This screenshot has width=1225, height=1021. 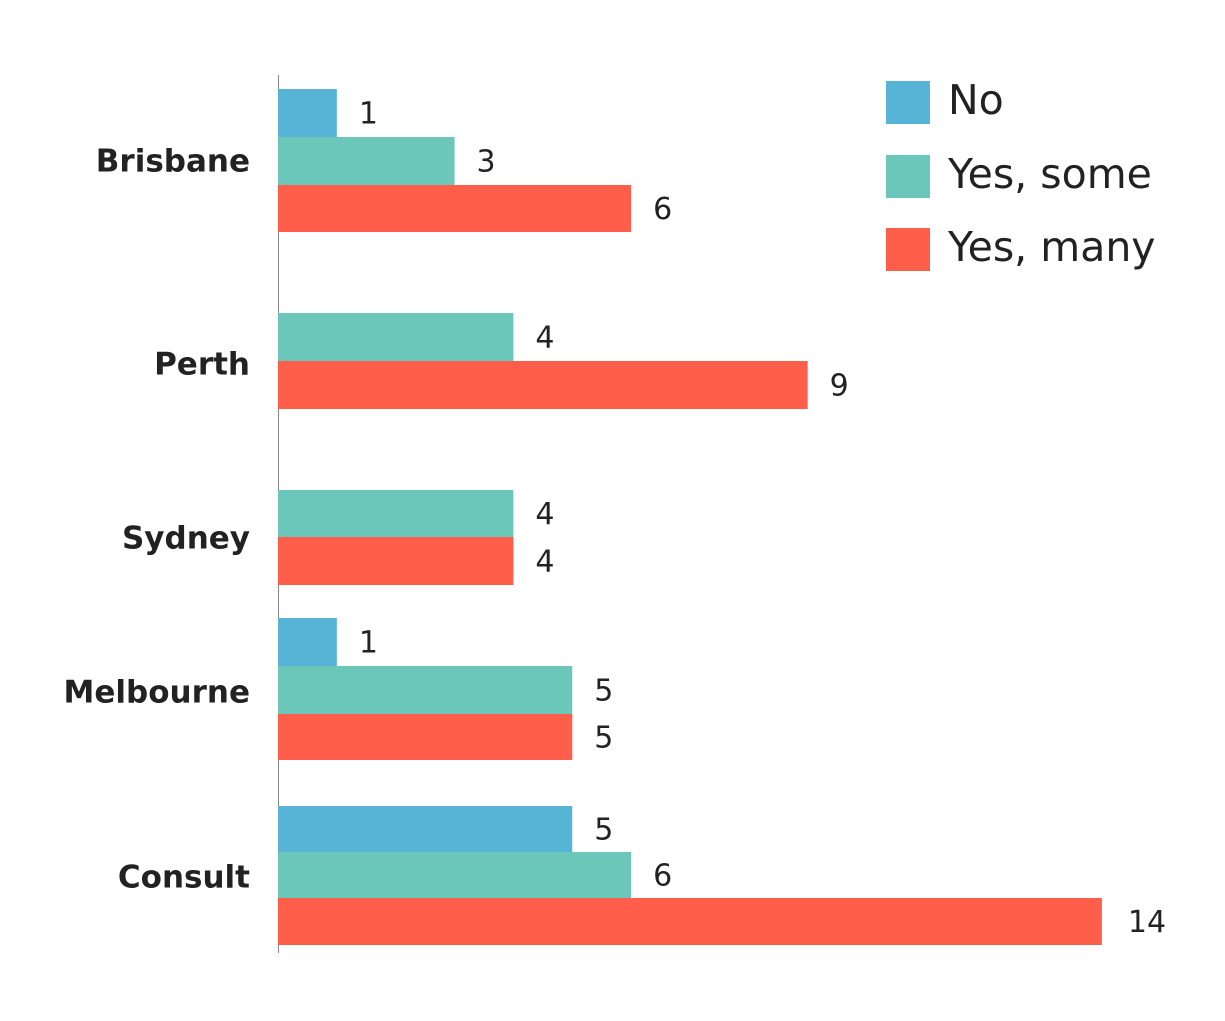 I want to click on category-label: Melbourne, so click(x=157, y=693).